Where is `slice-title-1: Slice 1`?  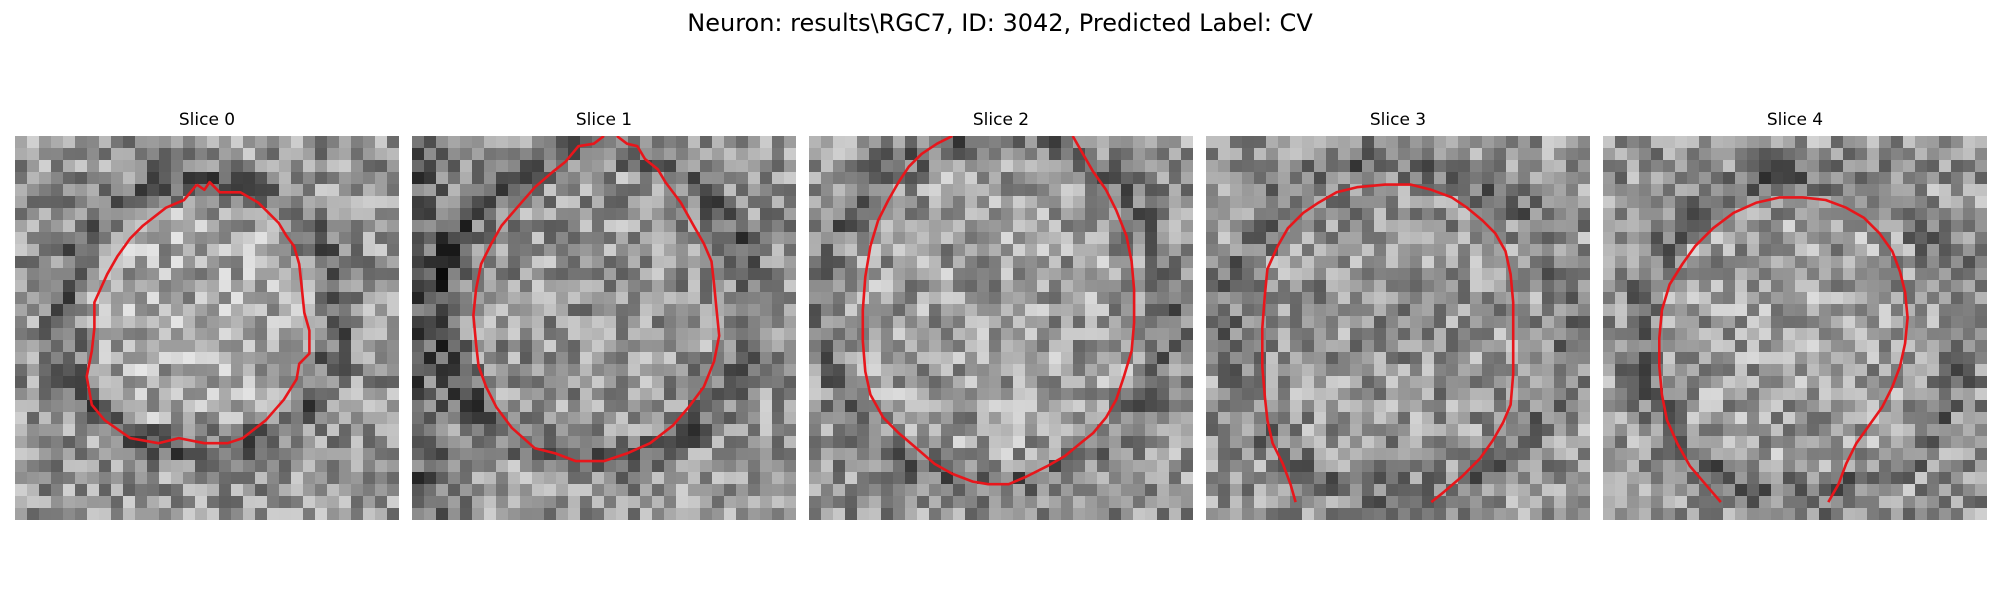 slice-title-1: Slice 1 is located at coordinates (604, 120).